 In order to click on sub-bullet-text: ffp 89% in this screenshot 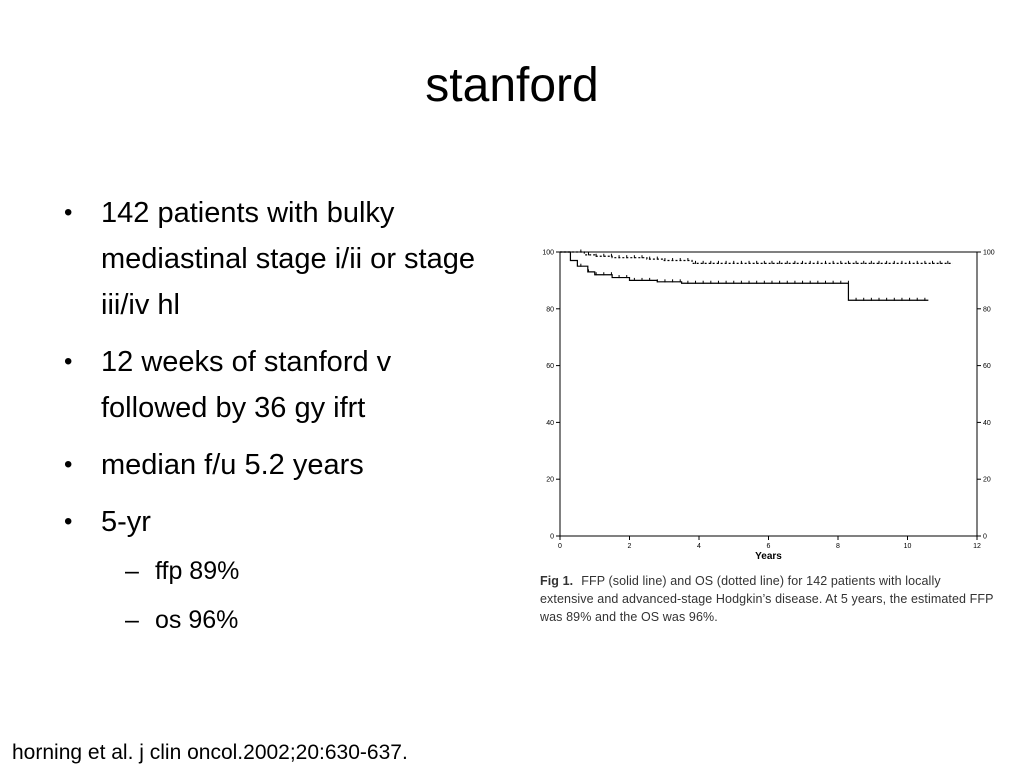, I will do `click(197, 571)`.